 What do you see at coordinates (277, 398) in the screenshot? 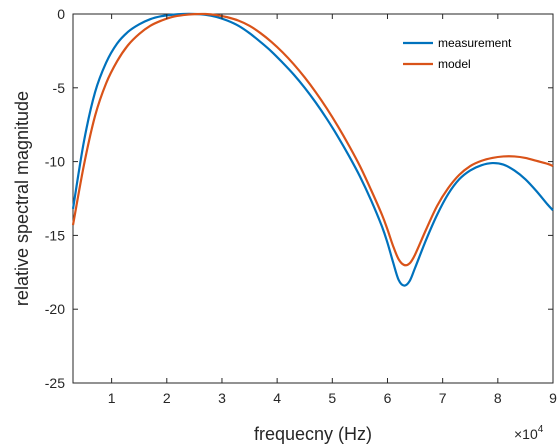
I see `x-tick-label: 4` at bounding box center [277, 398].